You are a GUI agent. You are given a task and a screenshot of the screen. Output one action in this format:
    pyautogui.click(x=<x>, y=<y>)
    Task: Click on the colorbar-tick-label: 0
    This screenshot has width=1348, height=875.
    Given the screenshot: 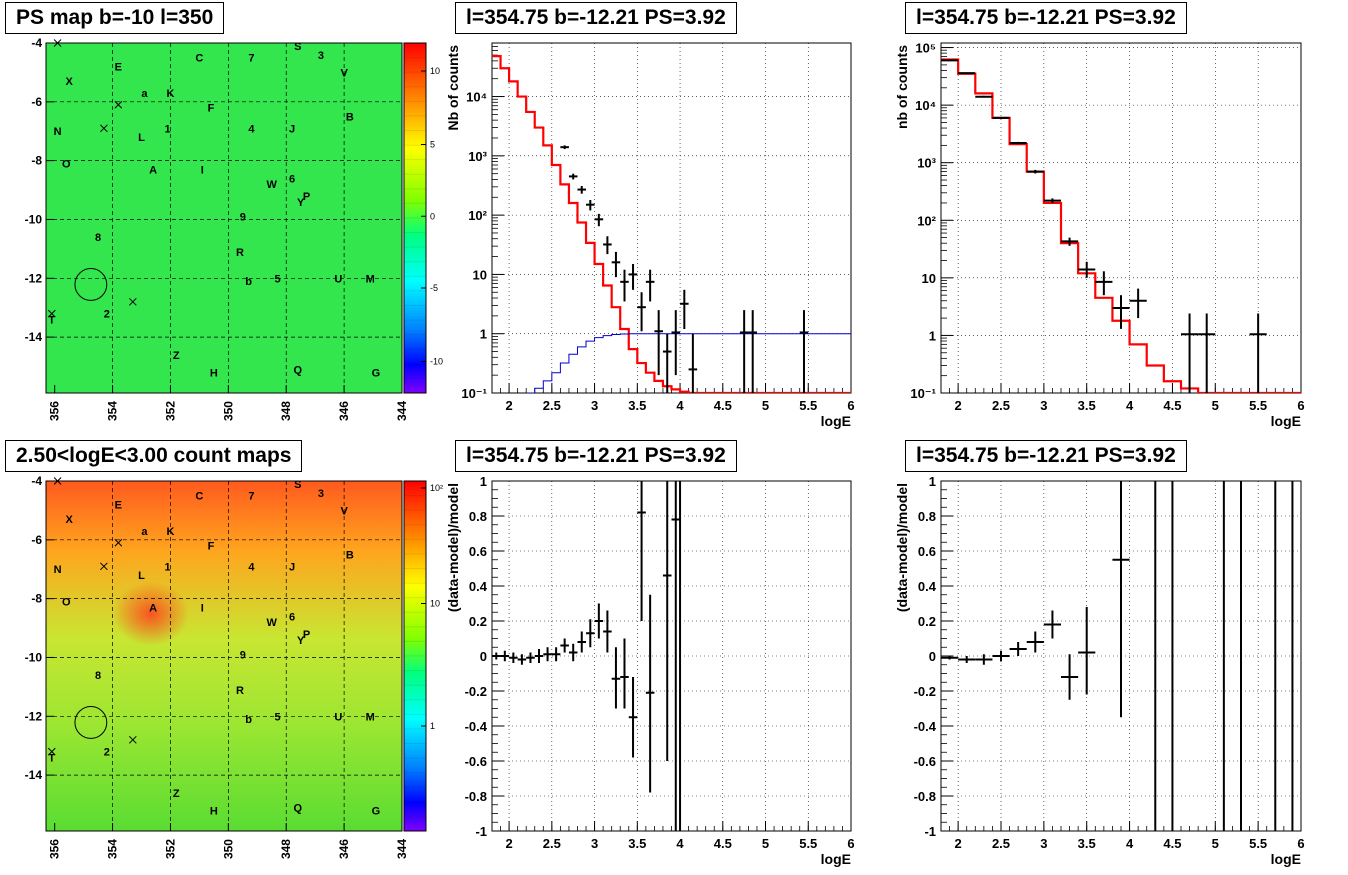 What is the action you would take?
    pyautogui.click(x=432, y=216)
    